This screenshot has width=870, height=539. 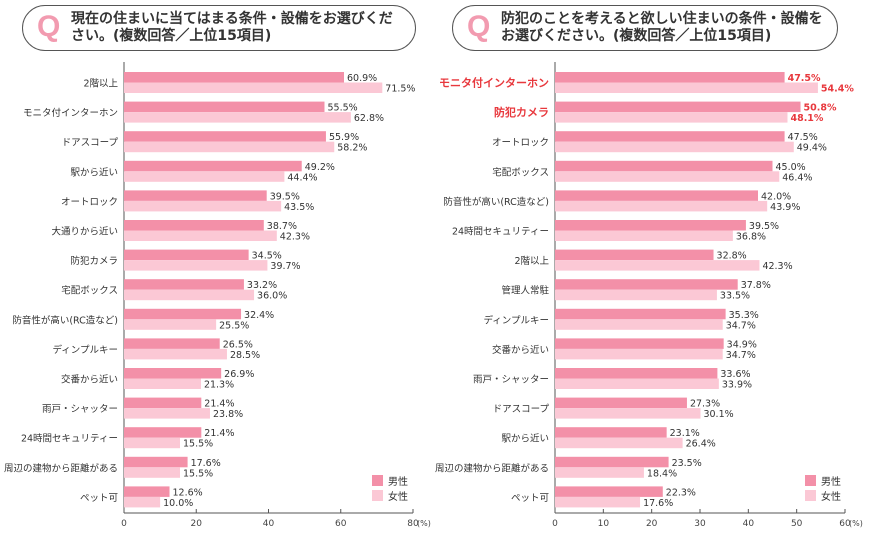 What do you see at coordinates (272, 296) in the screenshot?
I see `data-label: 36.0%` at bounding box center [272, 296].